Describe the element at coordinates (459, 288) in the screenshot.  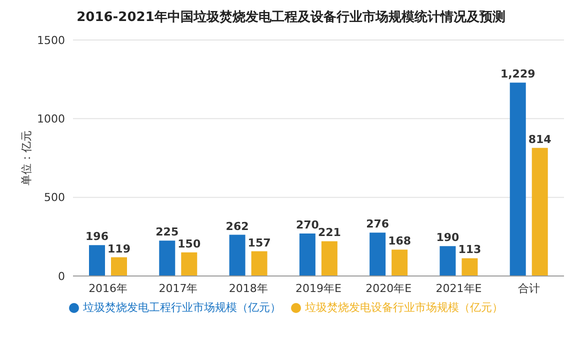
I see `x-tick-label: 2021年E` at that location.